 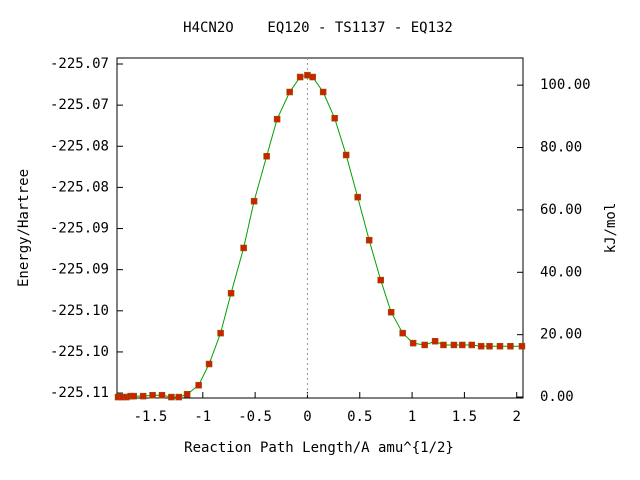 I want to click on y2-tick-label: 60.00, so click(x=561, y=210).